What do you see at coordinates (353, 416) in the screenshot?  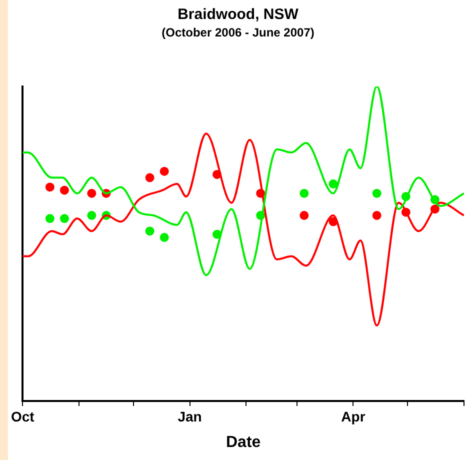 I see `x-tick-label: Apr` at bounding box center [353, 416].